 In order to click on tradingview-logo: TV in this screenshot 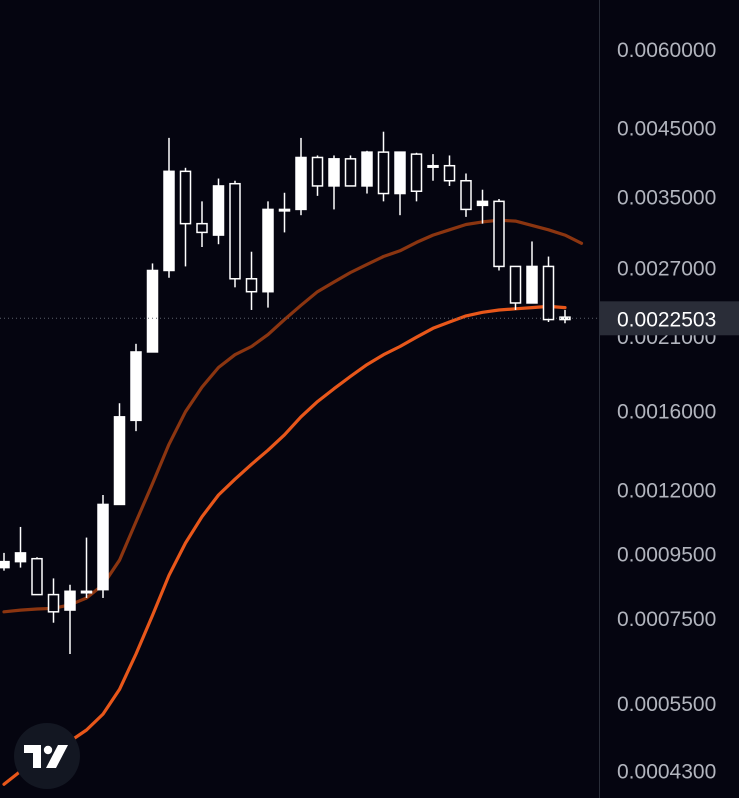, I will do `click(40, 394)`.